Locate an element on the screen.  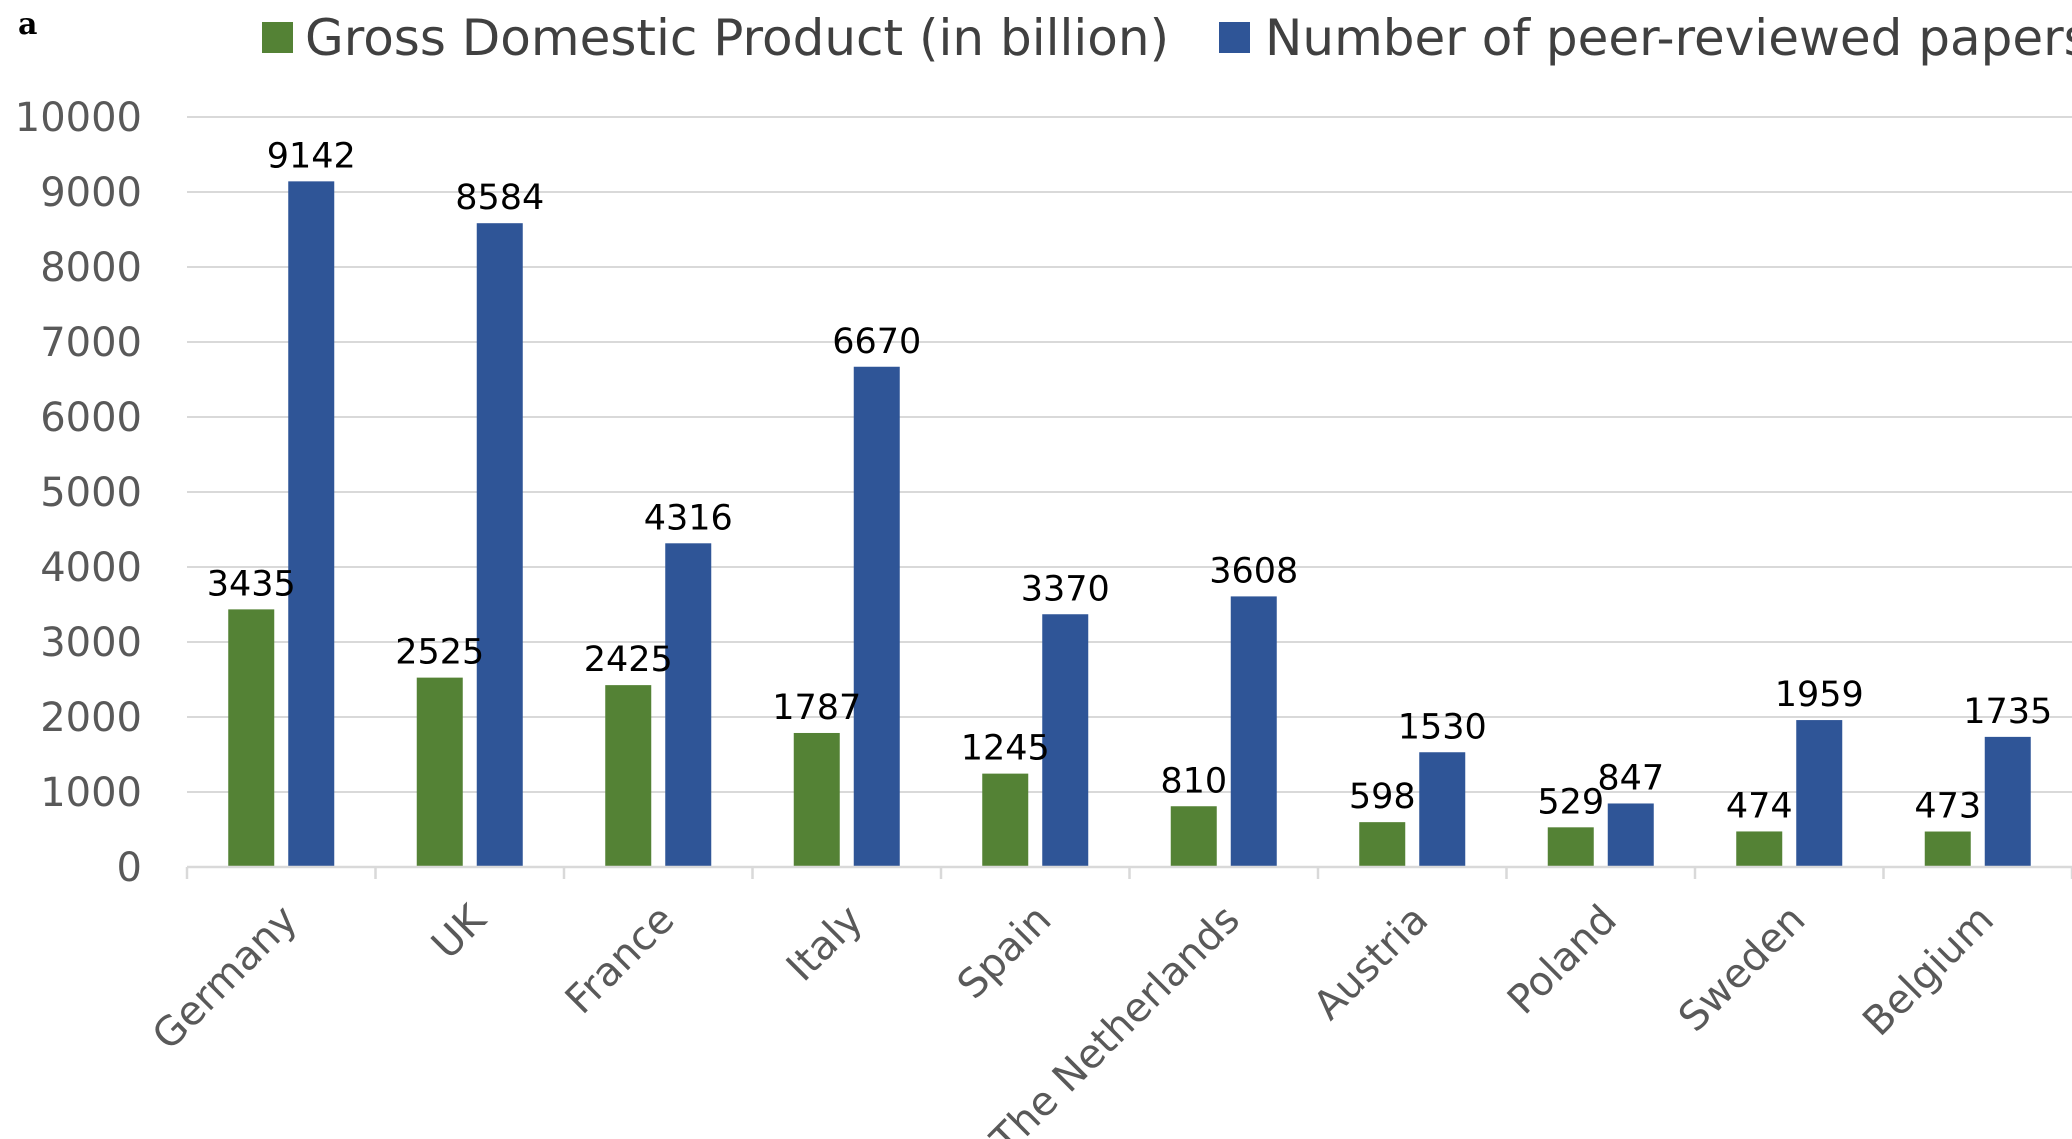
y-tick-label: 0 is located at coordinates (129, 868).